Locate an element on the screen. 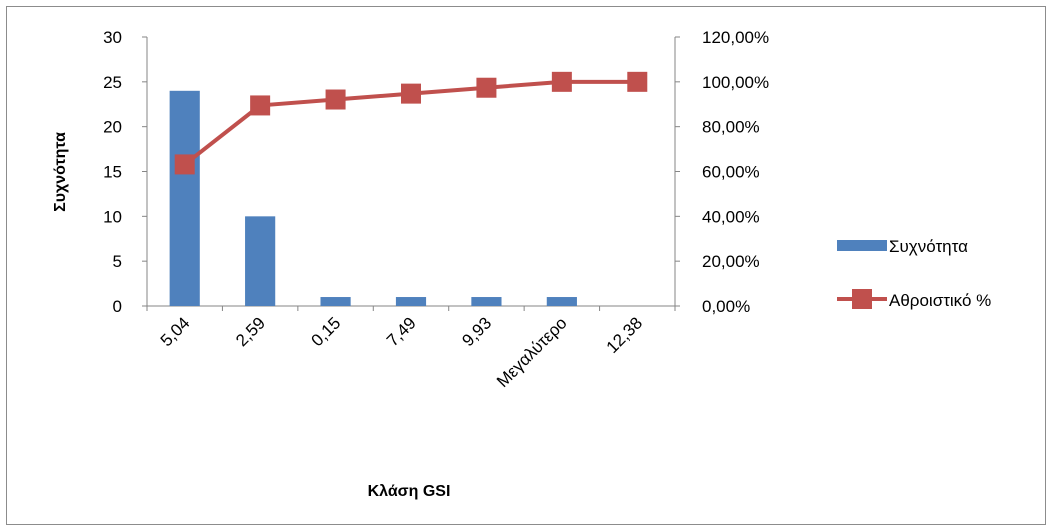 This screenshot has height=531, width=1054. y-tick-label: 15 is located at coordinates (112, 172).